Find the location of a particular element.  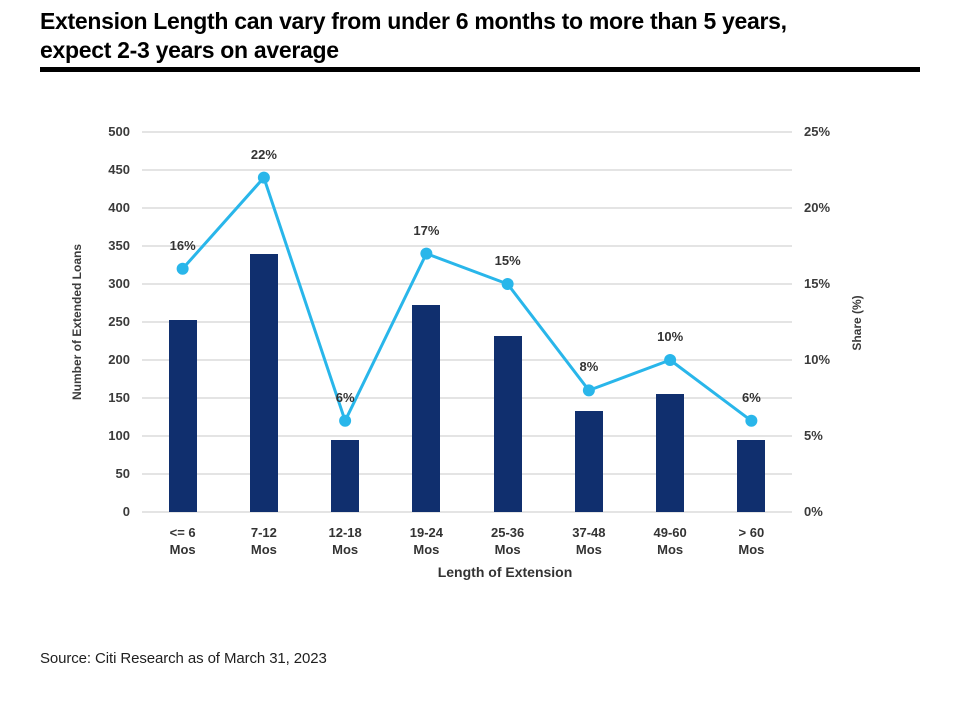

right-axis-ticks: 0% 5% 10% 15% 20% 25% is located at coordinates (830, 321).